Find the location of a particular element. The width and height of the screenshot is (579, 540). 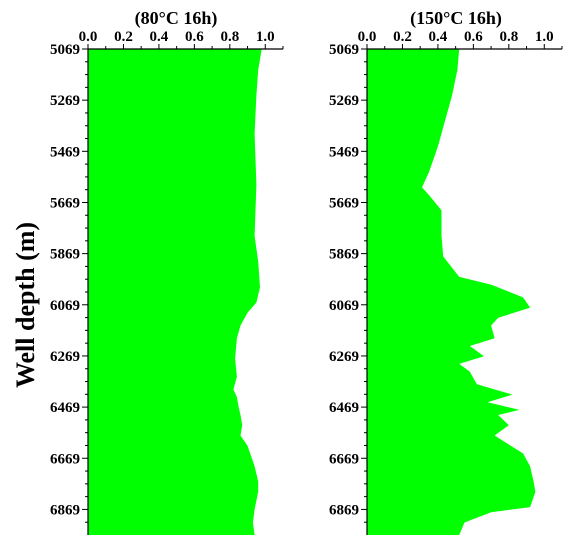

y-tick-label-80c: 6269 is located at coordinates (65, 357).